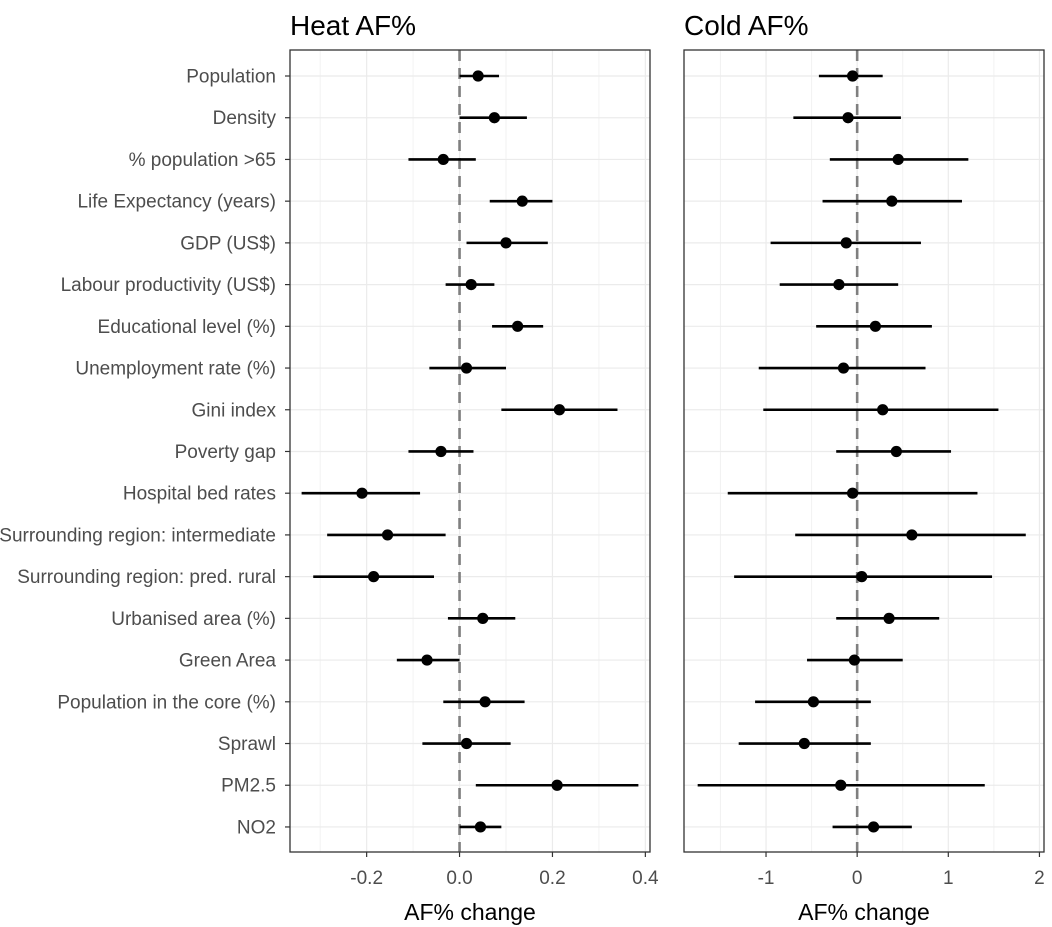  Describe the element at coordinates (202, 160) in the screenshot. I see `y-label-2: % population >65` at that location.